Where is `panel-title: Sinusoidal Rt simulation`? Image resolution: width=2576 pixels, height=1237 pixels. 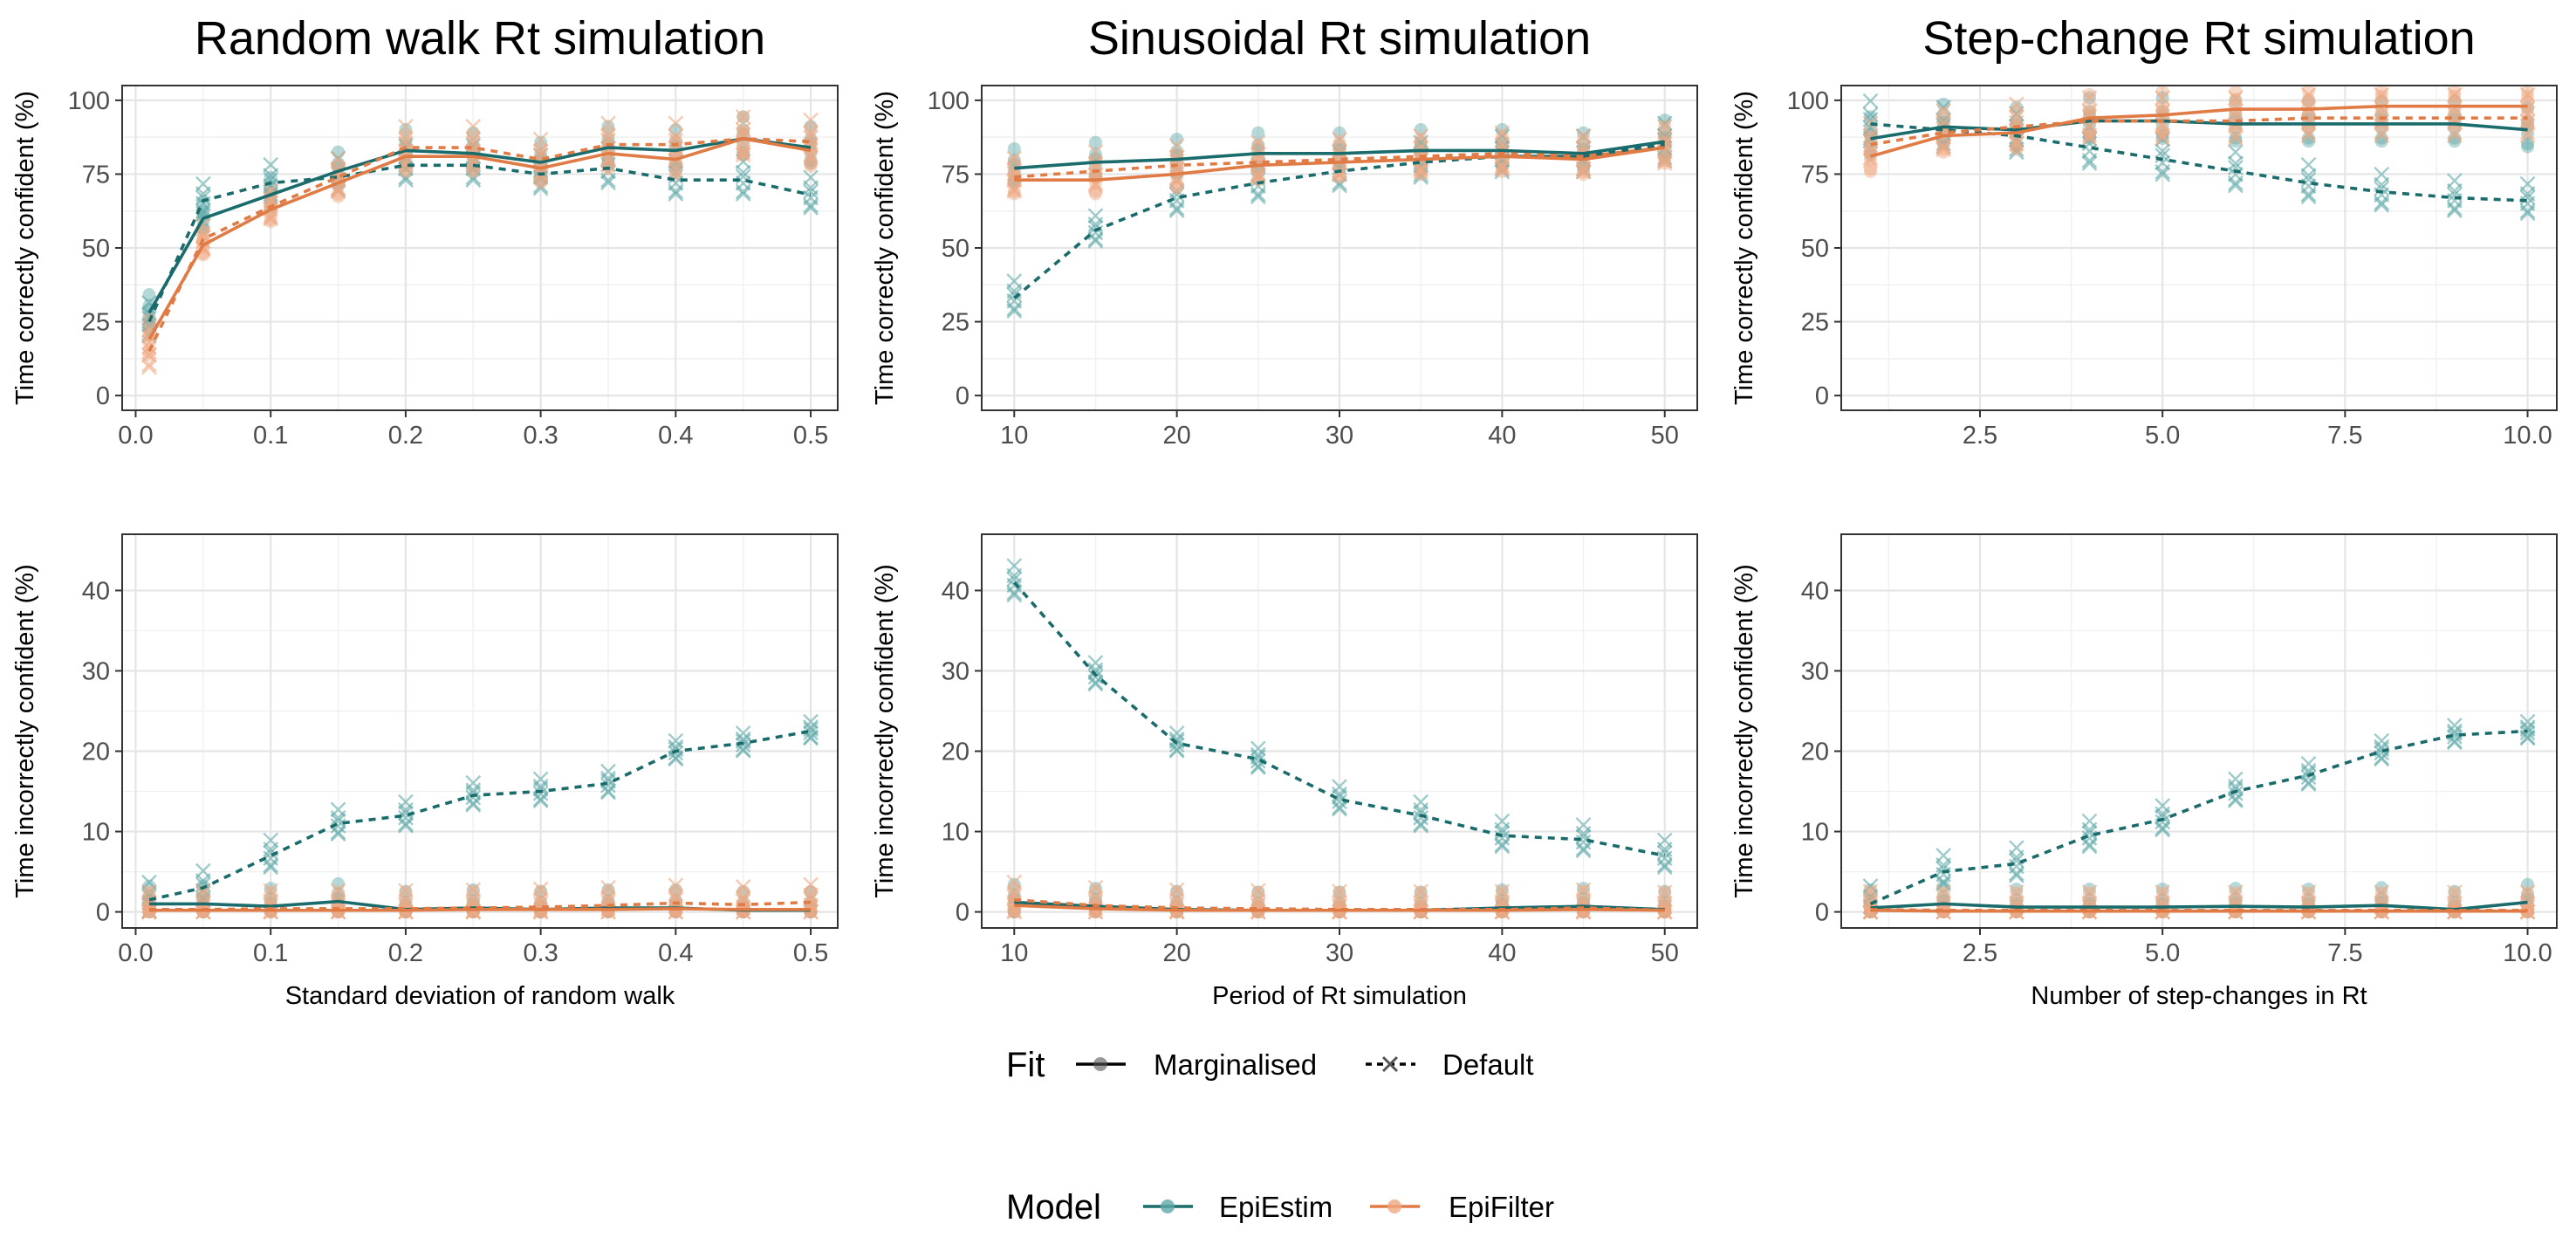
panel-title: Sinusoidal Rt simulation is located at coordinates (1339, 39).